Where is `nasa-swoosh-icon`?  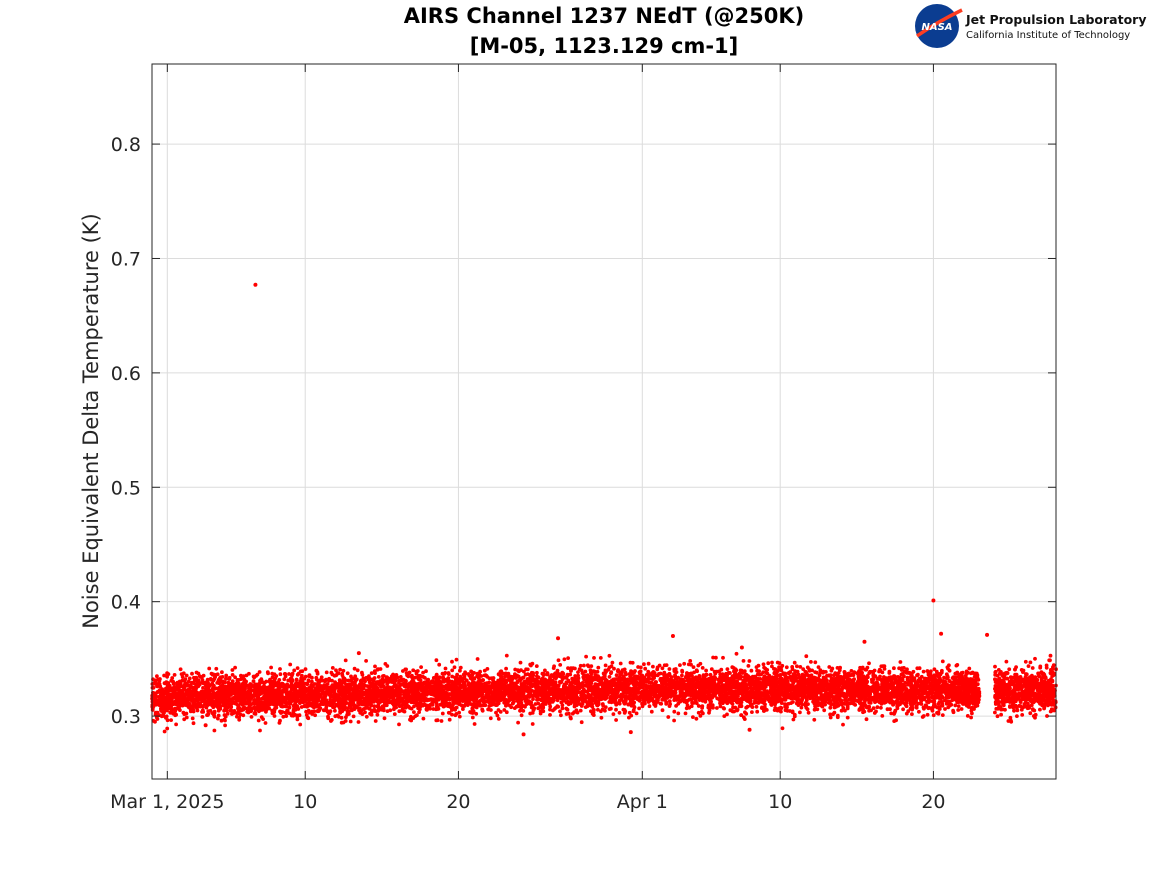 nasa-swoosh-icon is located at coordinates (939, 23).